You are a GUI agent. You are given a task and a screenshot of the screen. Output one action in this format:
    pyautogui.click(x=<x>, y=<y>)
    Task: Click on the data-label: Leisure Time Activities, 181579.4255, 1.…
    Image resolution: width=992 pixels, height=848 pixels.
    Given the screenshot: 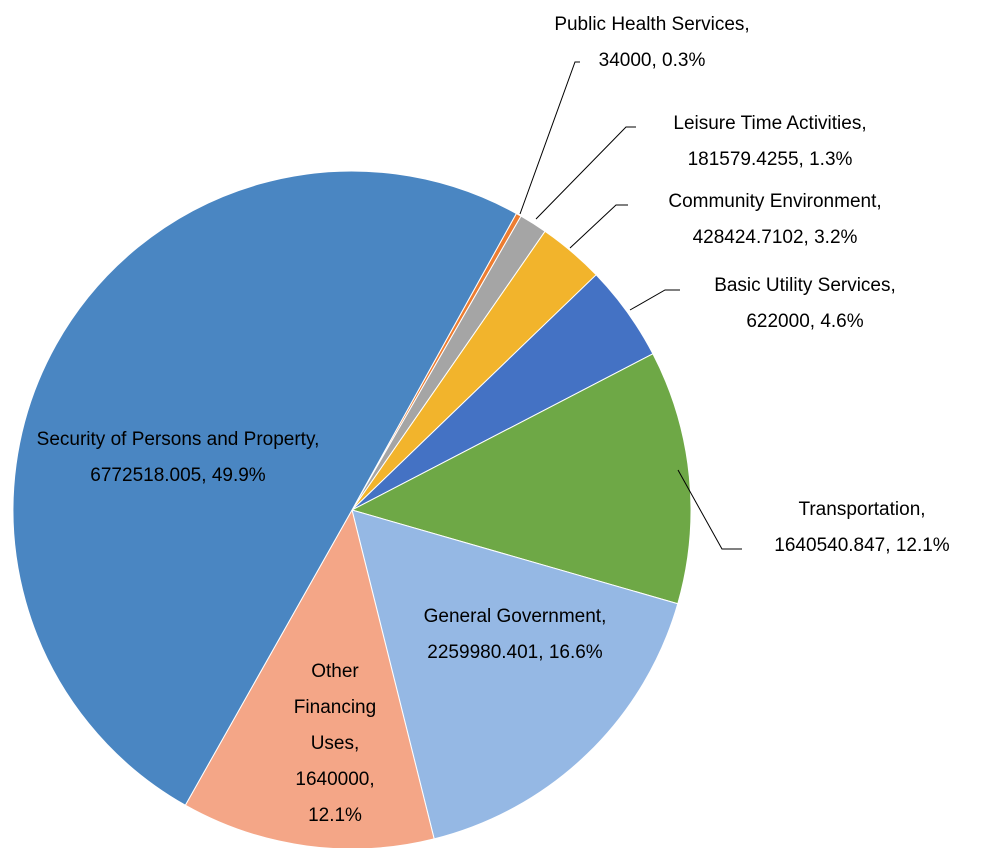 What is the action you would take?
    pyautogui.click(x=770, y=142)
    